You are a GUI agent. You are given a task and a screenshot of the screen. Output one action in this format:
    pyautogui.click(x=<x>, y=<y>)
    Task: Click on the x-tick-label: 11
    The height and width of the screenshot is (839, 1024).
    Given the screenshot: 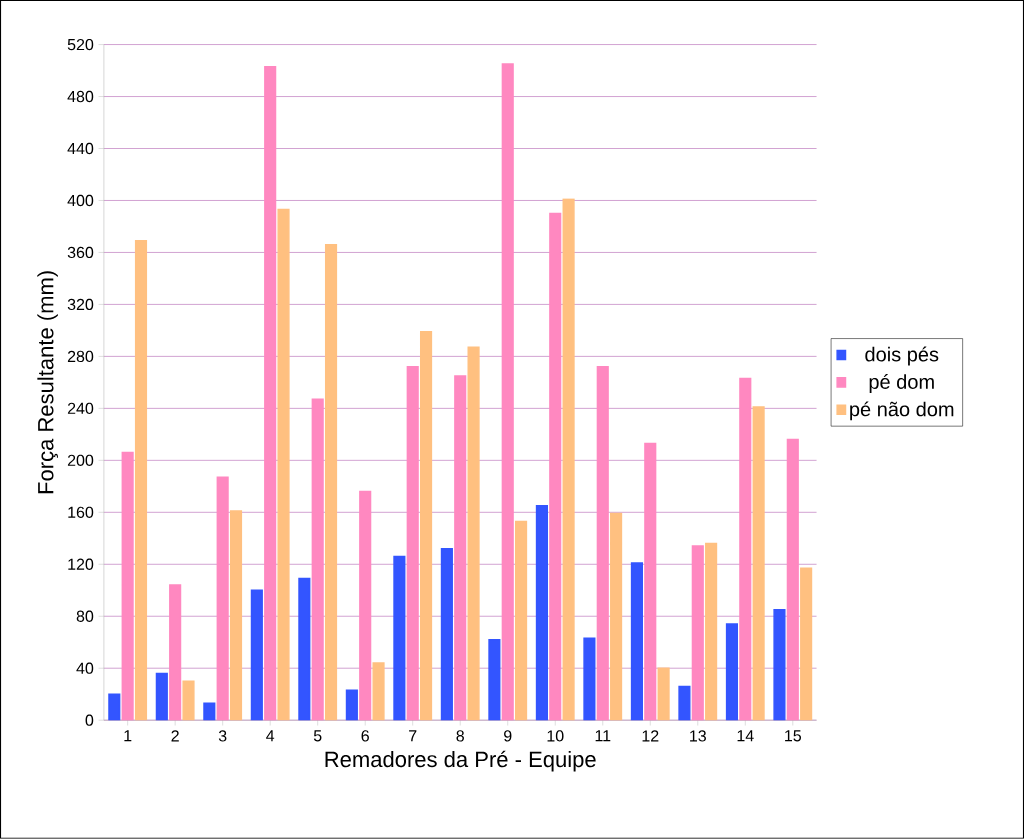 What is the action you would take?
    pyautogui.click(x=603, y=736)
    